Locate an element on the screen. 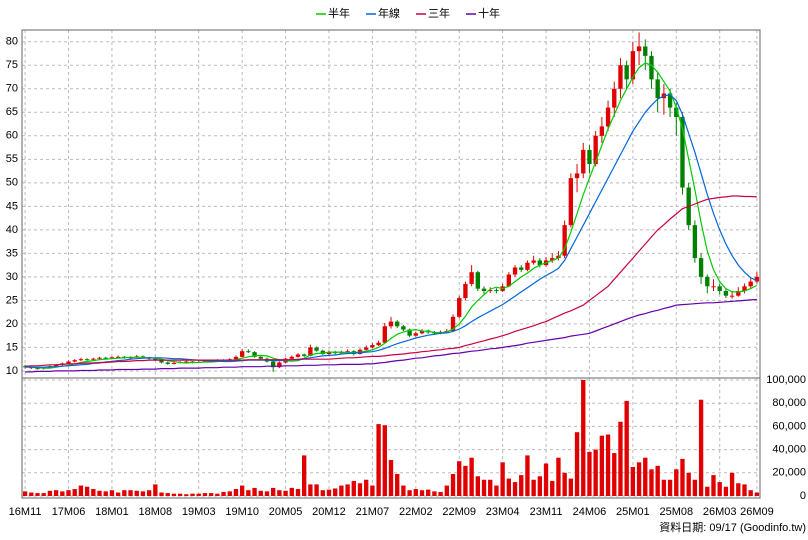  x-tick-label: 23M11 is located at coordinates (546, 512).